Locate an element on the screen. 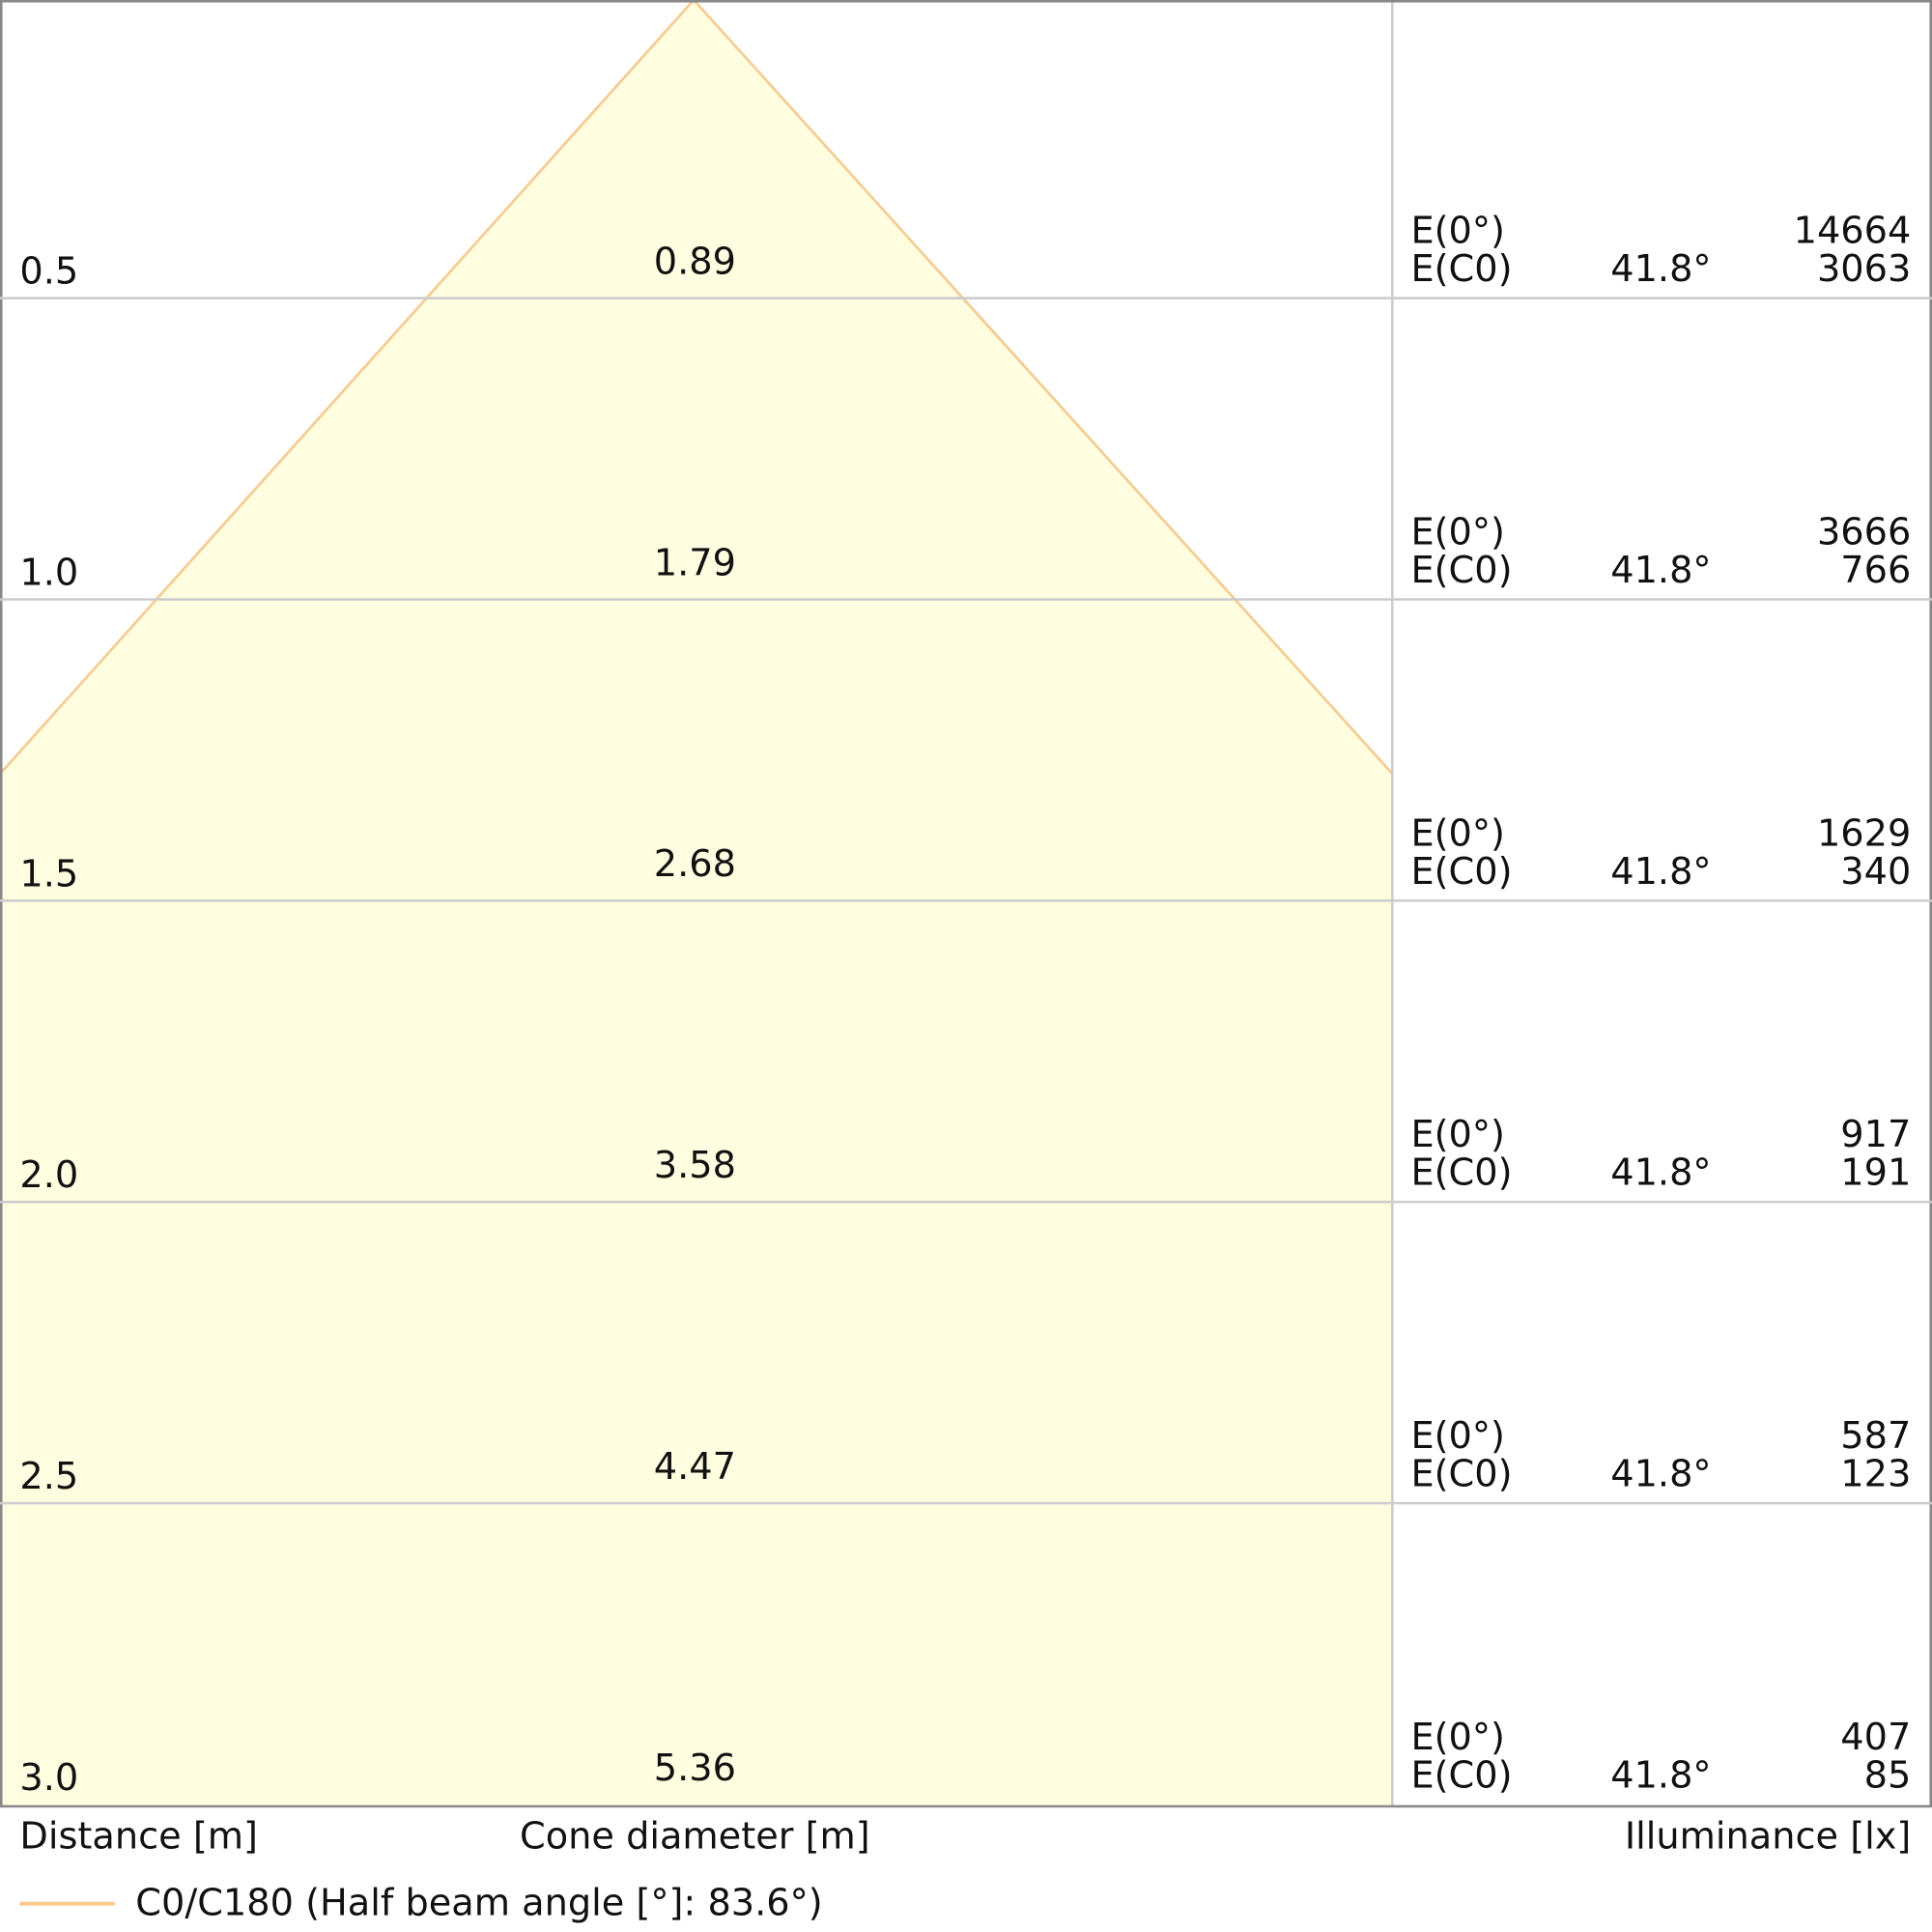 The image size is (1932, 1932). diameter: 2.68 is located at coordinates (695, 864).